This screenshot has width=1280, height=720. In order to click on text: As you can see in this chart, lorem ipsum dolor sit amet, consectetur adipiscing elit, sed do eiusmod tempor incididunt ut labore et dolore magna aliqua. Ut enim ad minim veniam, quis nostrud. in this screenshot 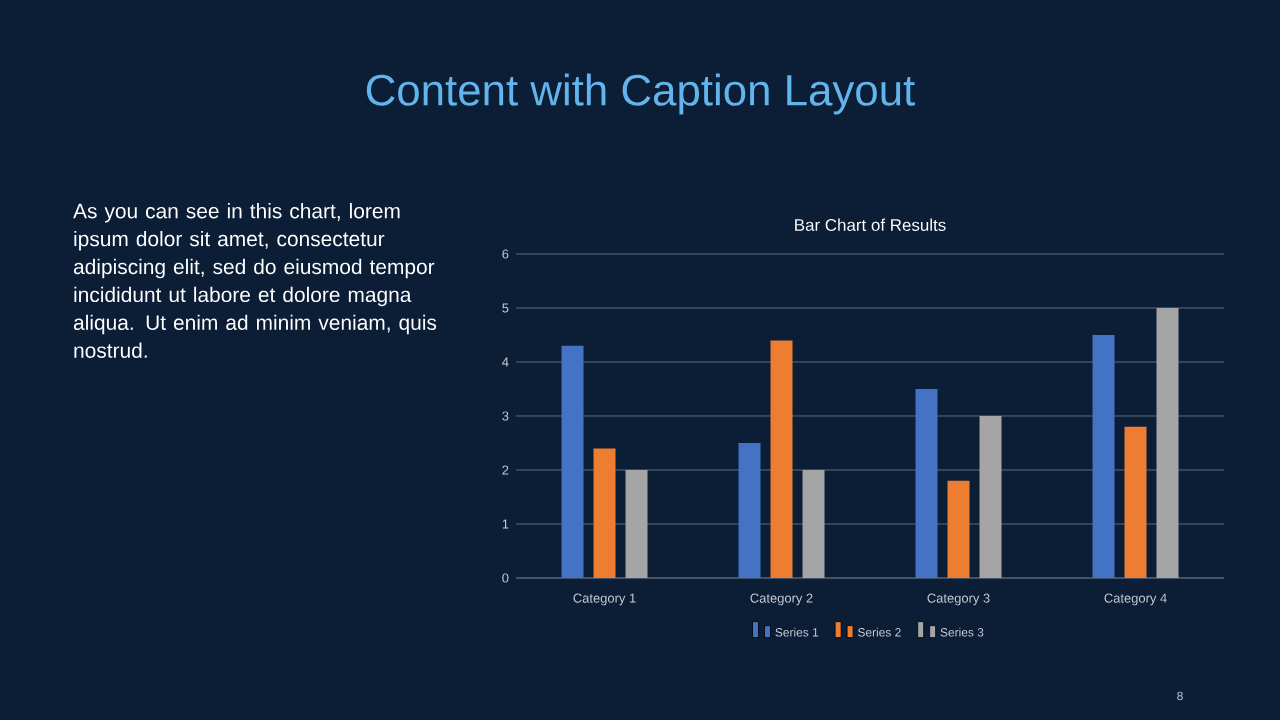, I will do `click(255, 280)`.